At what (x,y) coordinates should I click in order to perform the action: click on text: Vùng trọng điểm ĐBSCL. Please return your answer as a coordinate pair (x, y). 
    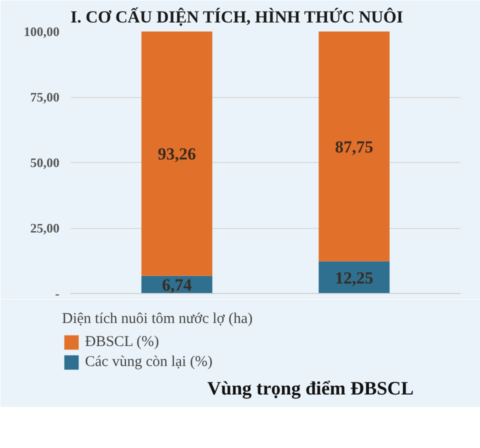
    Looking at the image, I should click on (310, 389).